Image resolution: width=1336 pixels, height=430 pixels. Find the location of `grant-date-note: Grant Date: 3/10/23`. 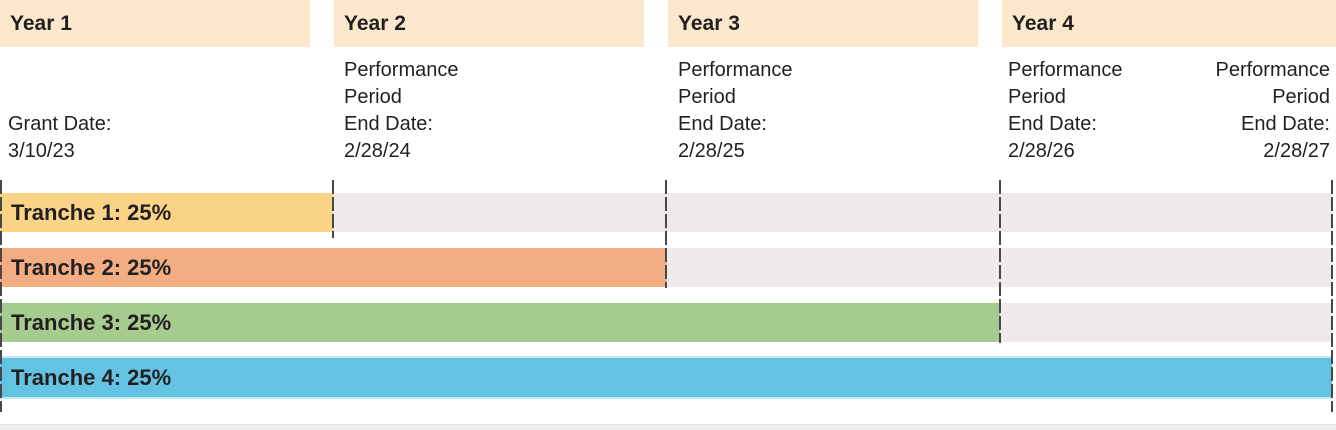

grant-date-note: Grant Date: 3/10/23 is located at coordinates (59, 138).